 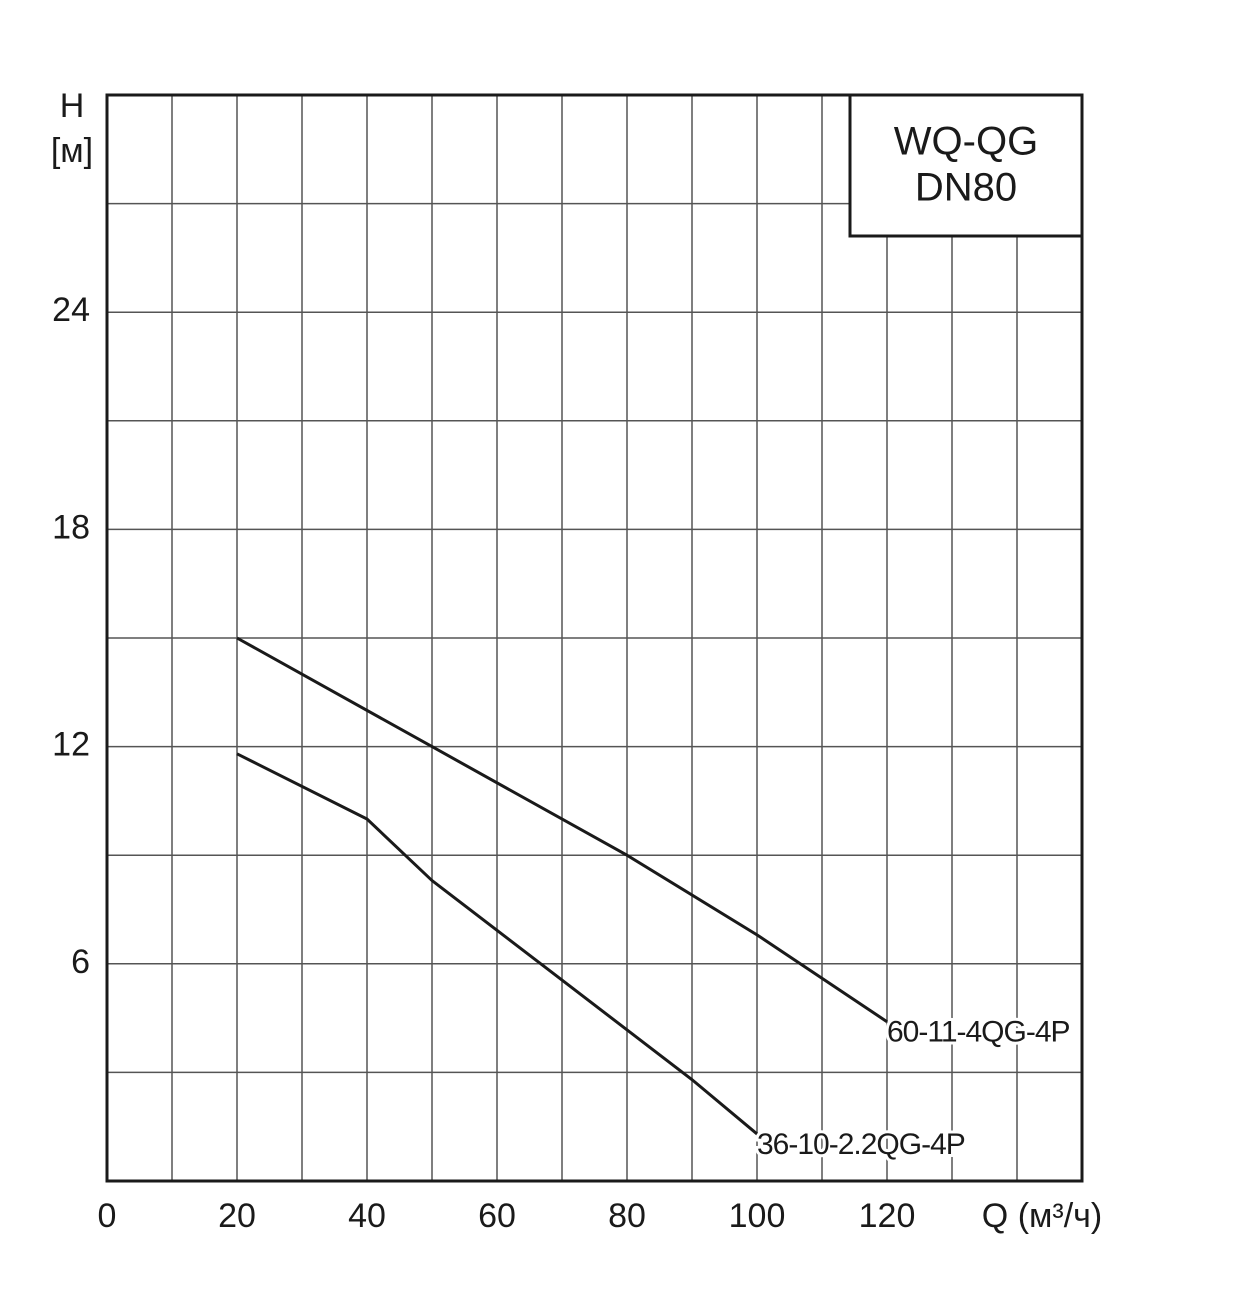 What do you see at coordinates (1042, 1216) in the screenshot?
I see `x-axis-label: Q (м³/ч)` at bounding box center [1042, 1216].